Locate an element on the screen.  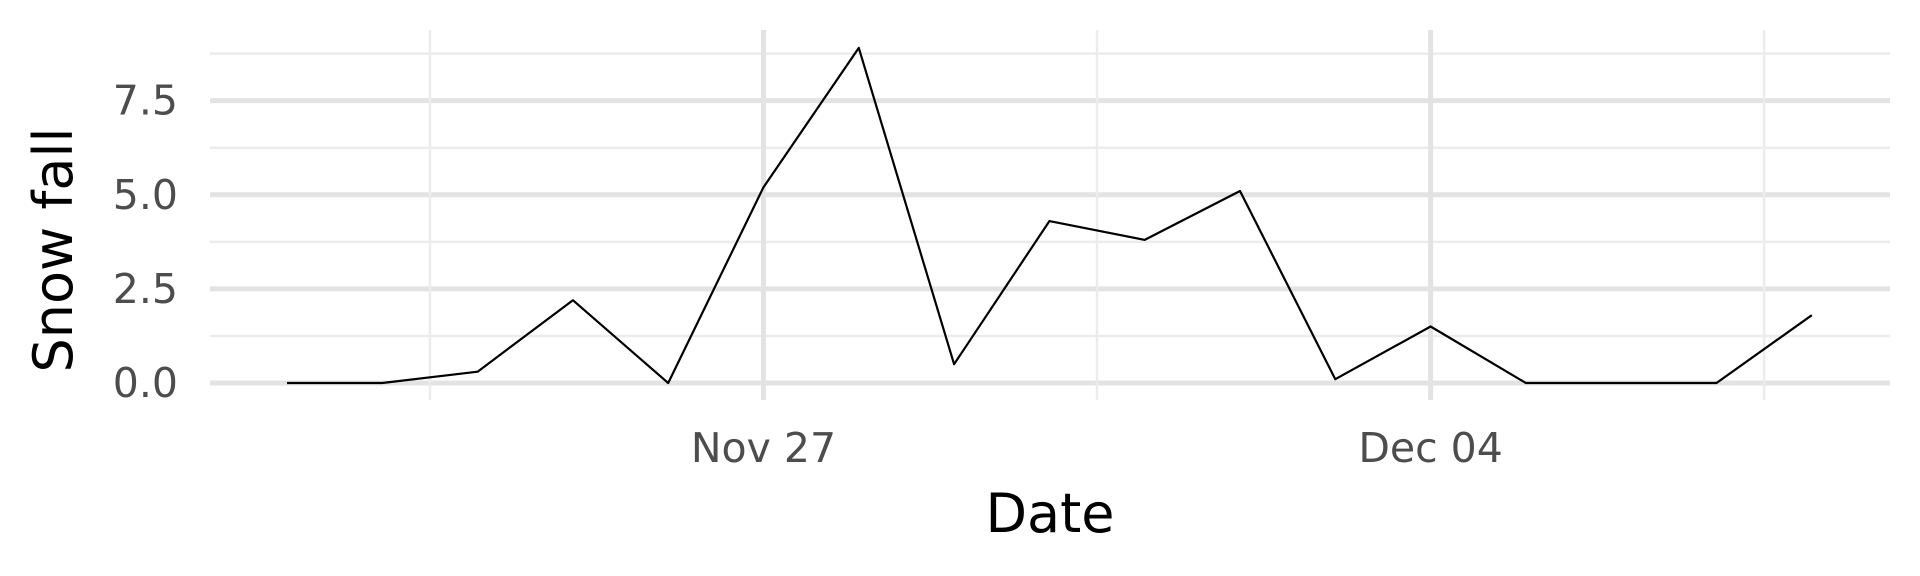
y-tick-label: 0.0 is located at coordinates (145, 383).